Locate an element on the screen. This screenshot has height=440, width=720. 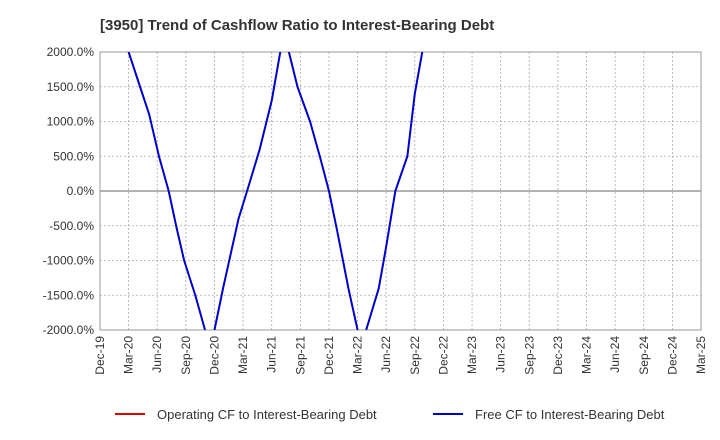
x-tick-label: Jun-20 is located at coordinates (157, 354).